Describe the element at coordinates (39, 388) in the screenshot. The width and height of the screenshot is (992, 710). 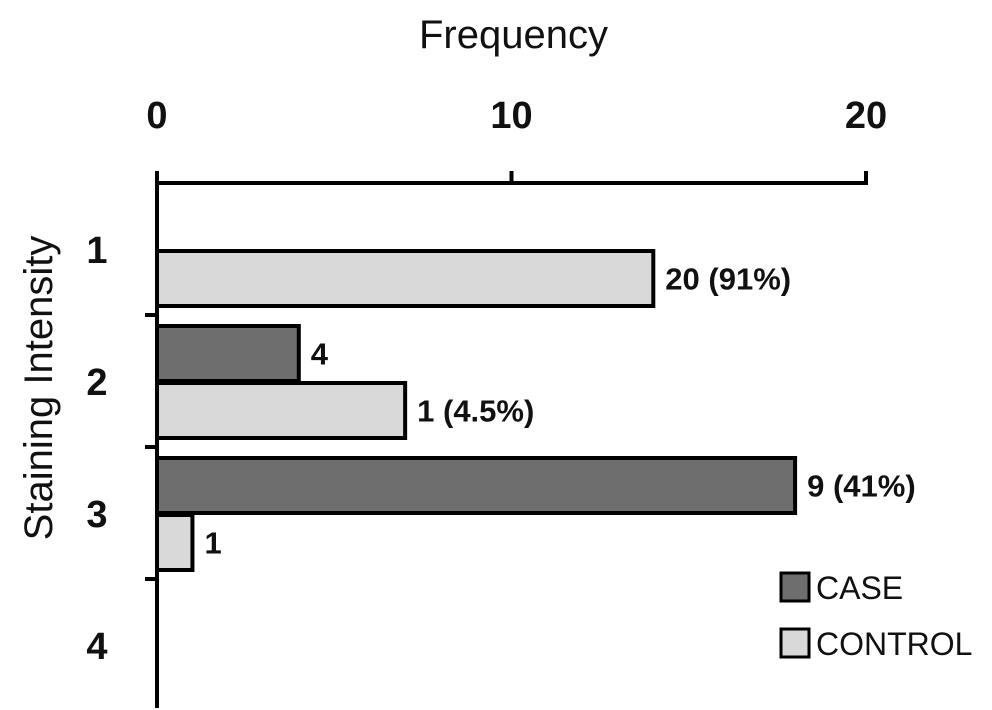
I see `y-axis-title: Staining Intensity` at that location.